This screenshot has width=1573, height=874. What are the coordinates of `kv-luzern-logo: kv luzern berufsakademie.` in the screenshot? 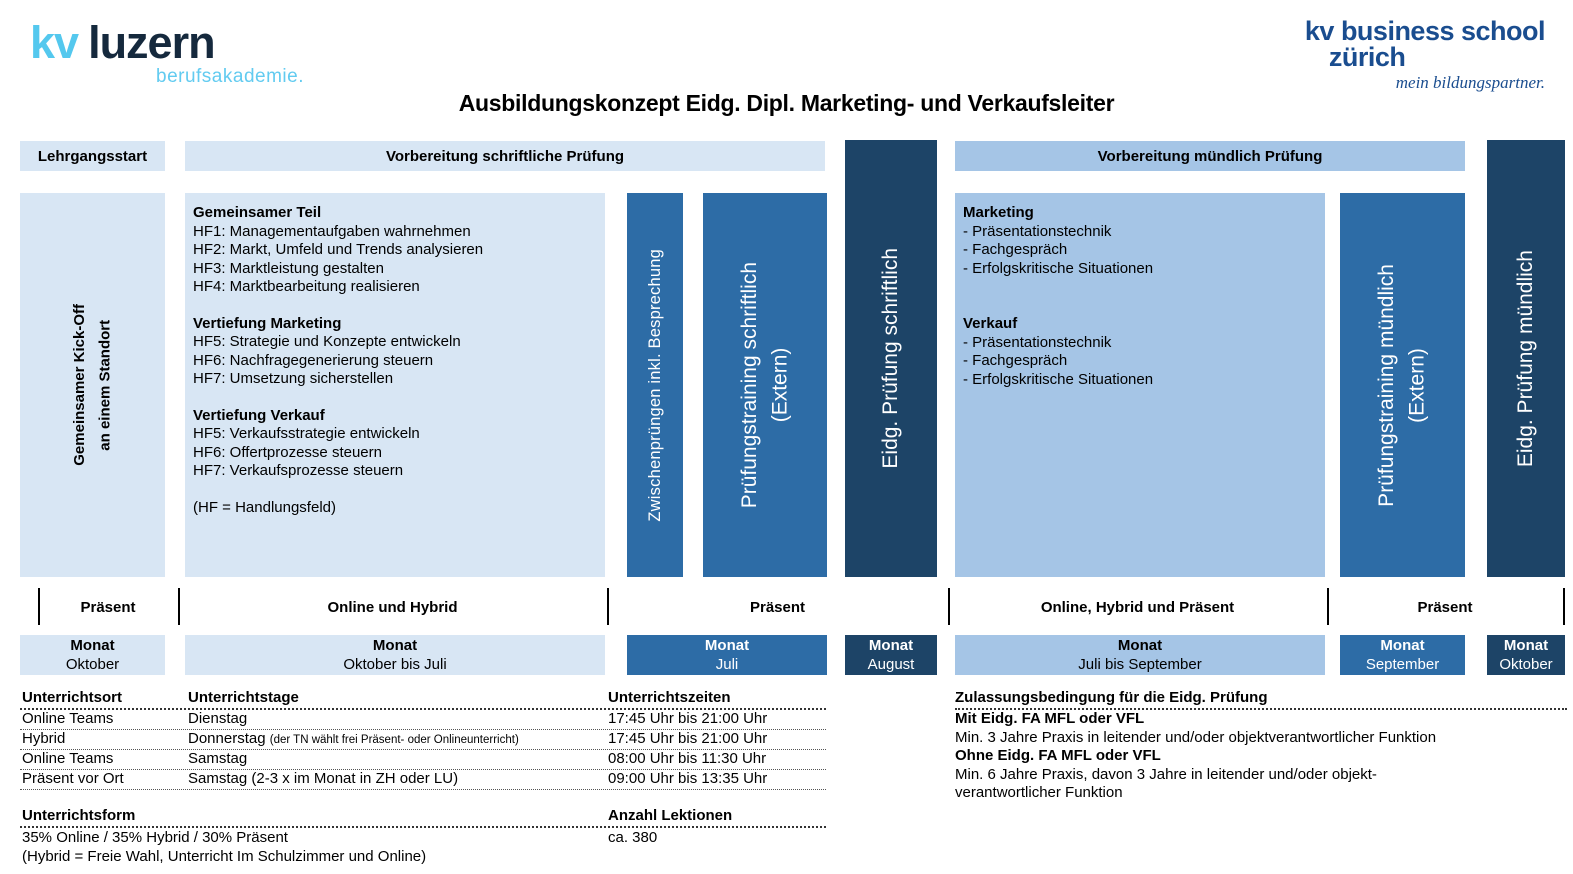 It's located at (167, 54).